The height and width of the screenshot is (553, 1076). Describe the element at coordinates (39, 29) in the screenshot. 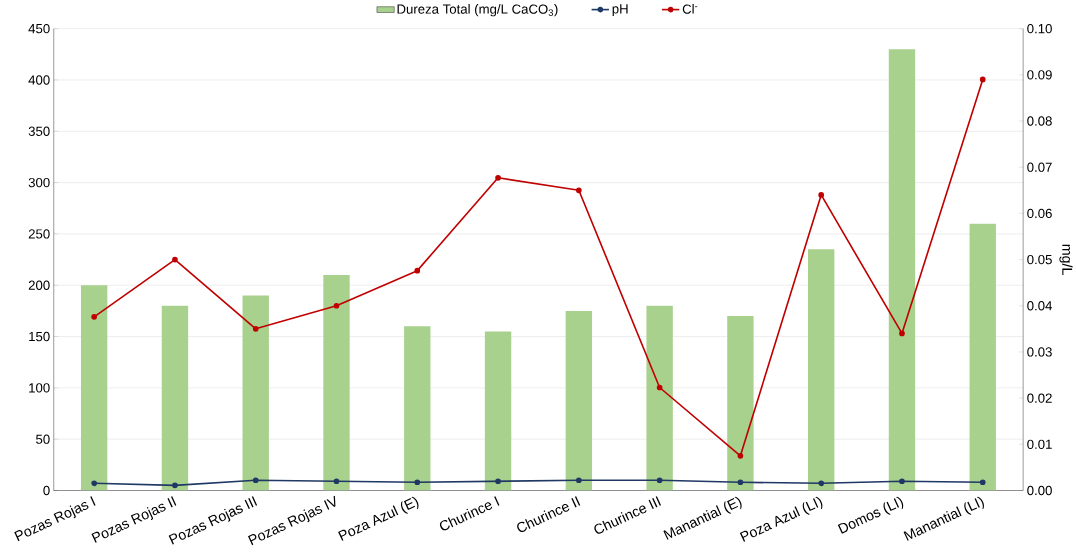

I see `y-tick-label: 450` at that location.